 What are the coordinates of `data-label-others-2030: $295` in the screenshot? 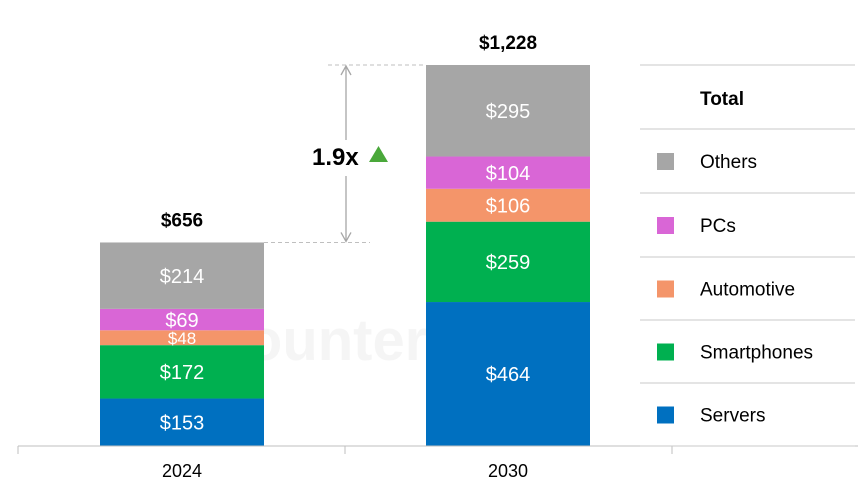 It's located at (508, 112).